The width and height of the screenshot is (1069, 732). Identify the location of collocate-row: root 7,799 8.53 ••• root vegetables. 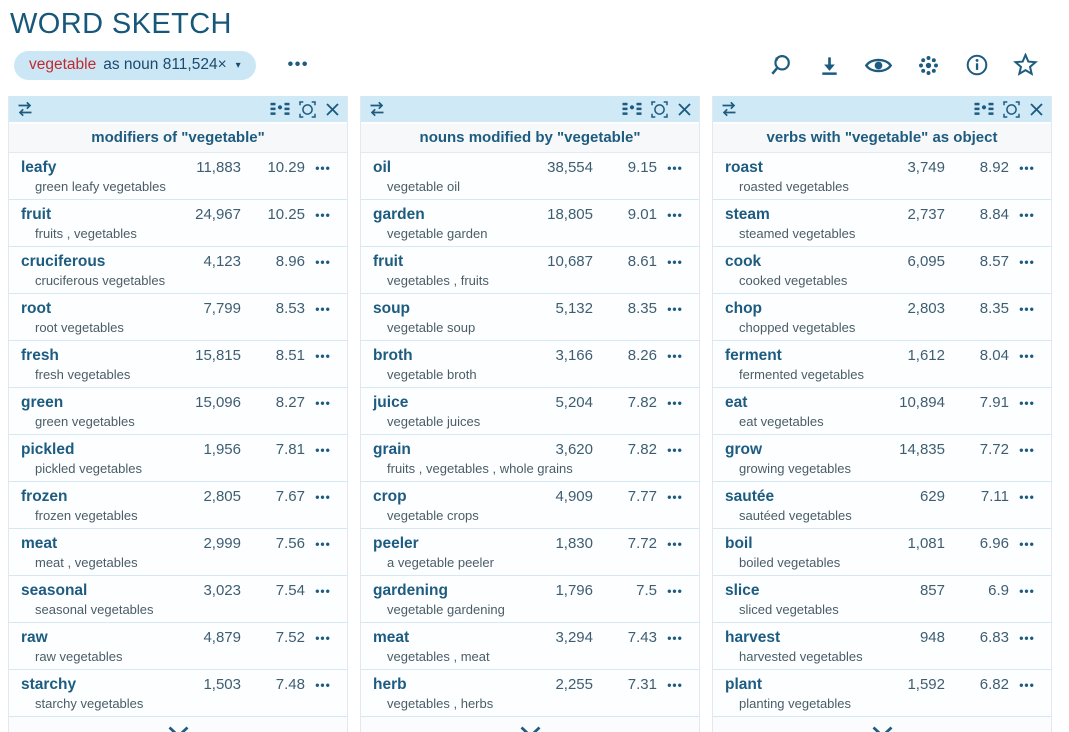
(178, 317).